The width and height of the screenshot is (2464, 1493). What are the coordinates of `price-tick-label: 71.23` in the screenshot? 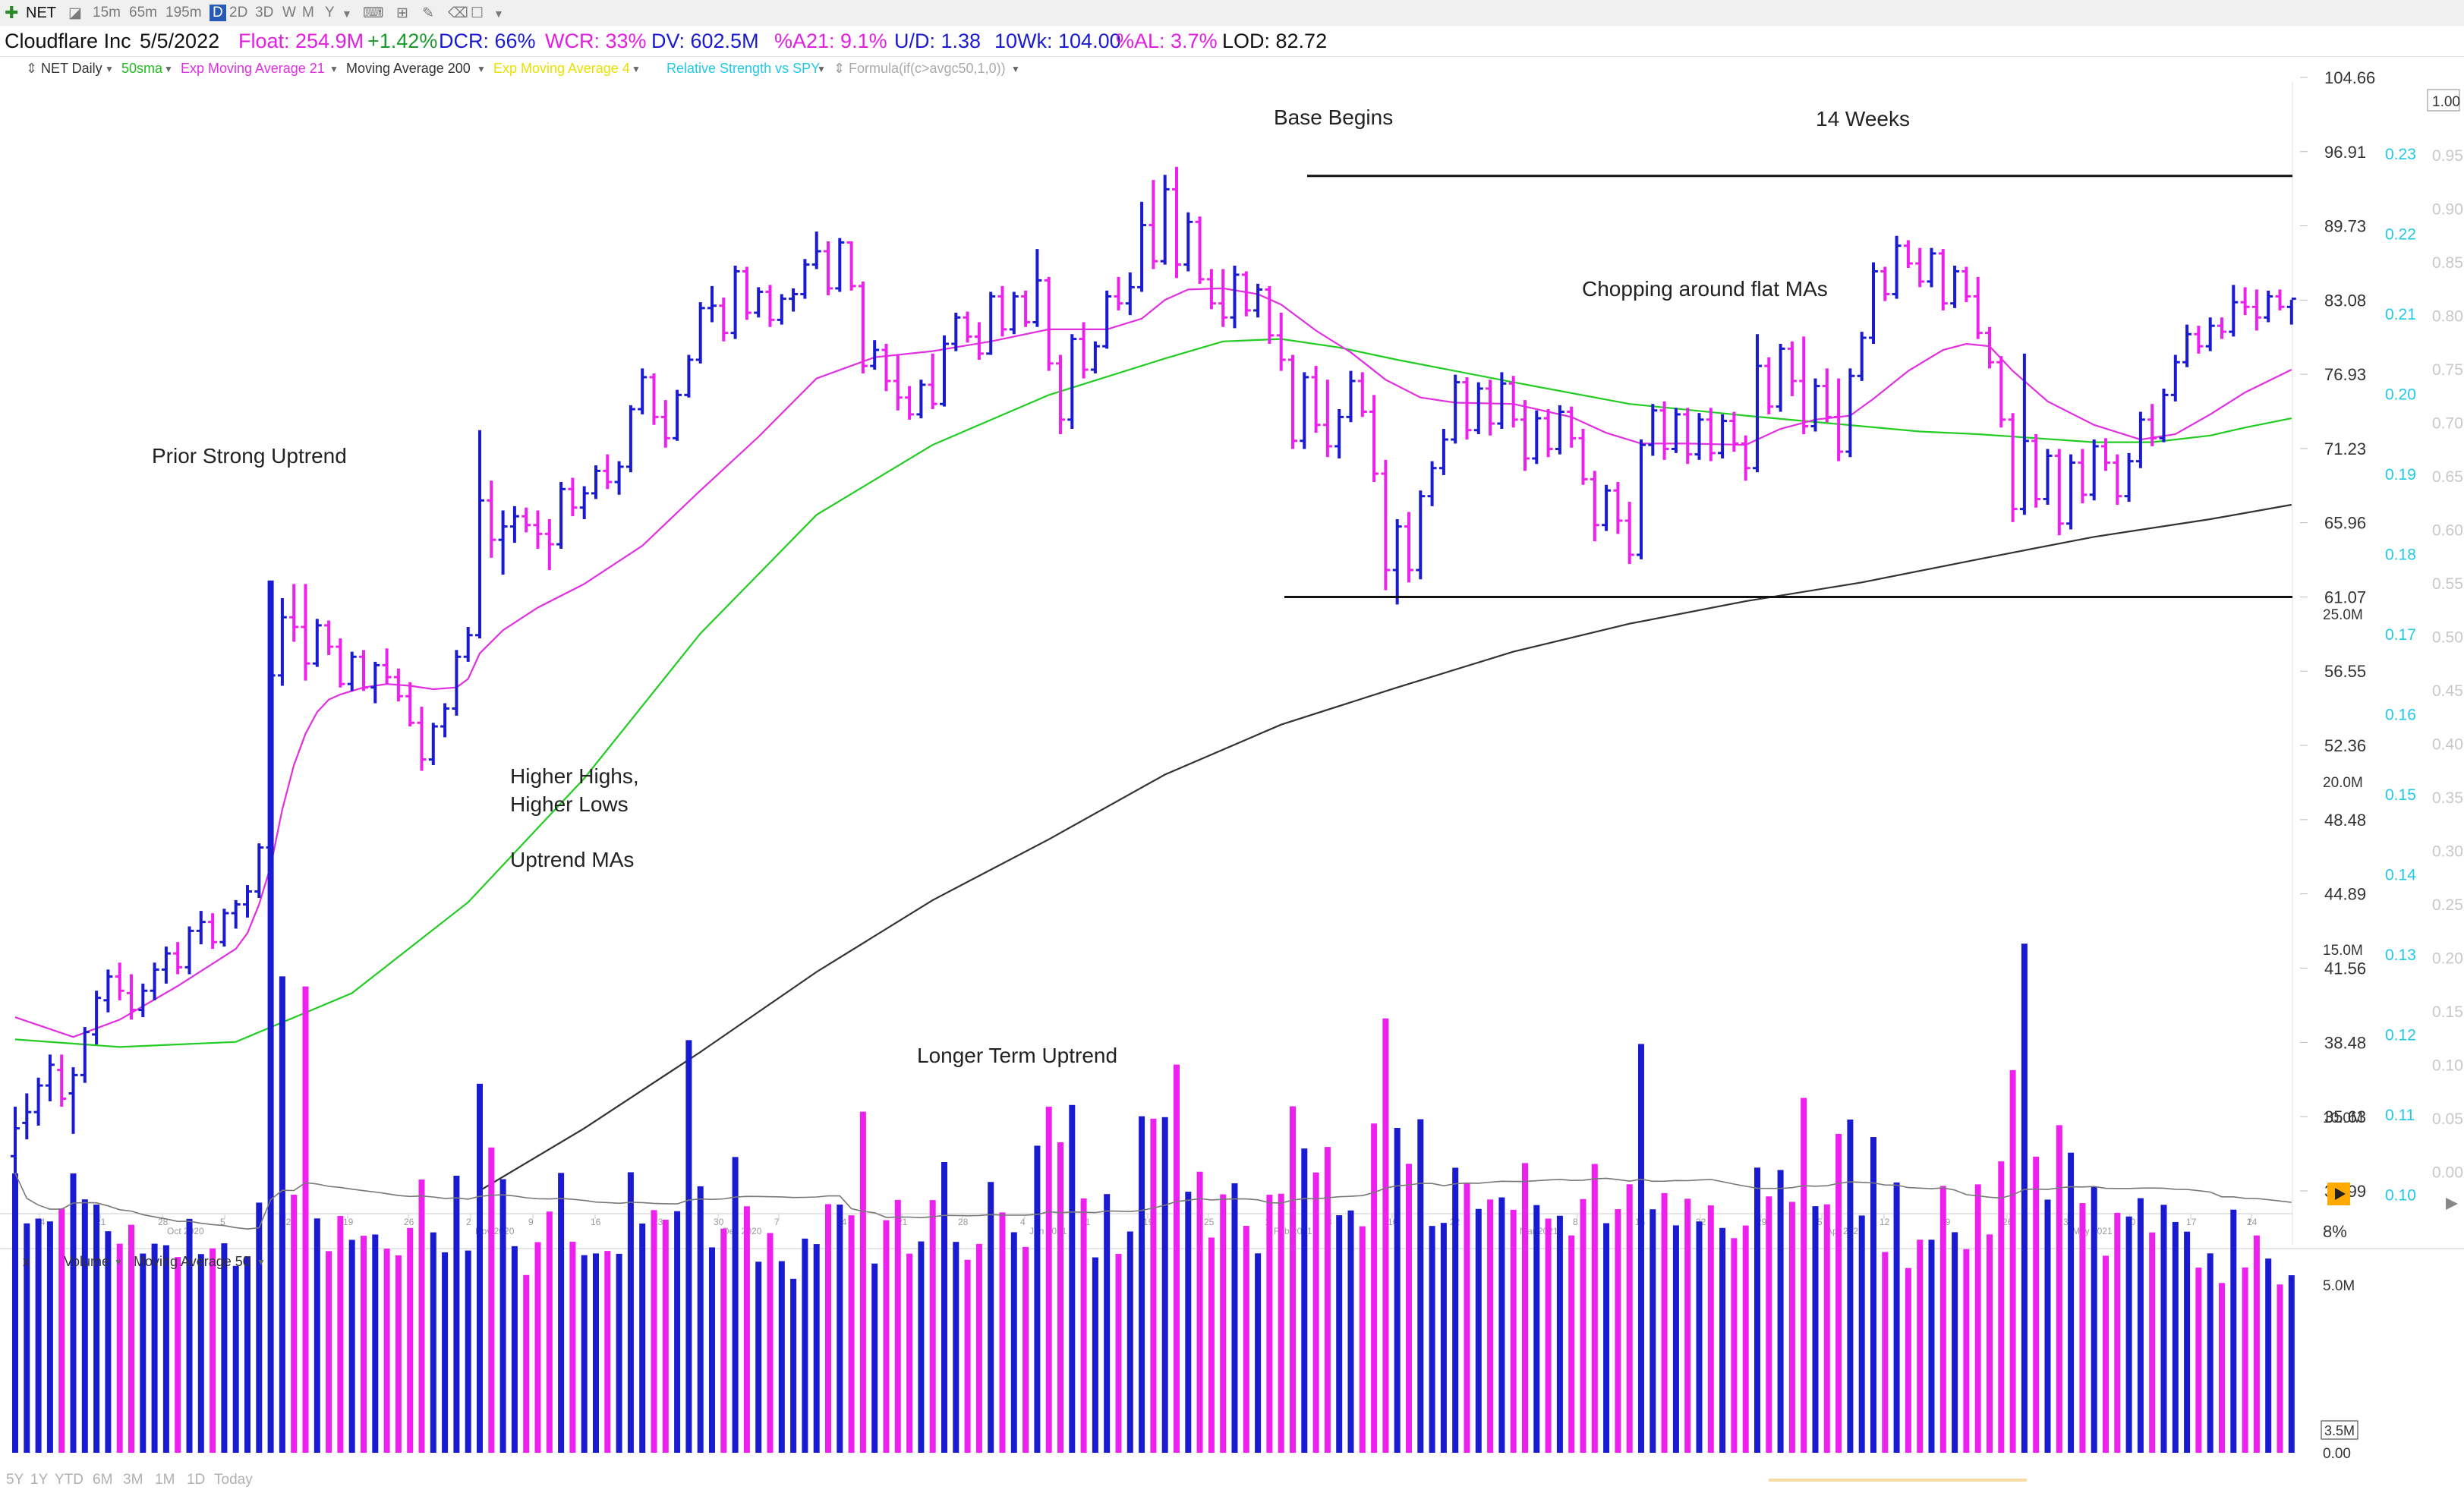 It's located at (2345, 449).